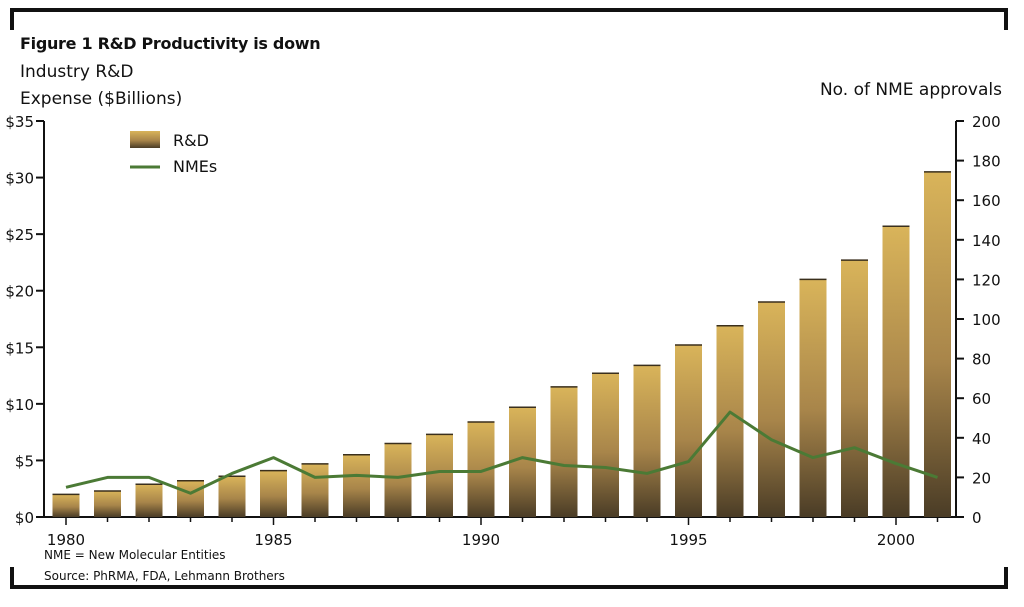 The width and height of the screenshot is (1024, 607). What do you see at coordinates (66, 540) in the screenshot?
I see `x-tick-label: 1980` at bounding box center [66, 540].